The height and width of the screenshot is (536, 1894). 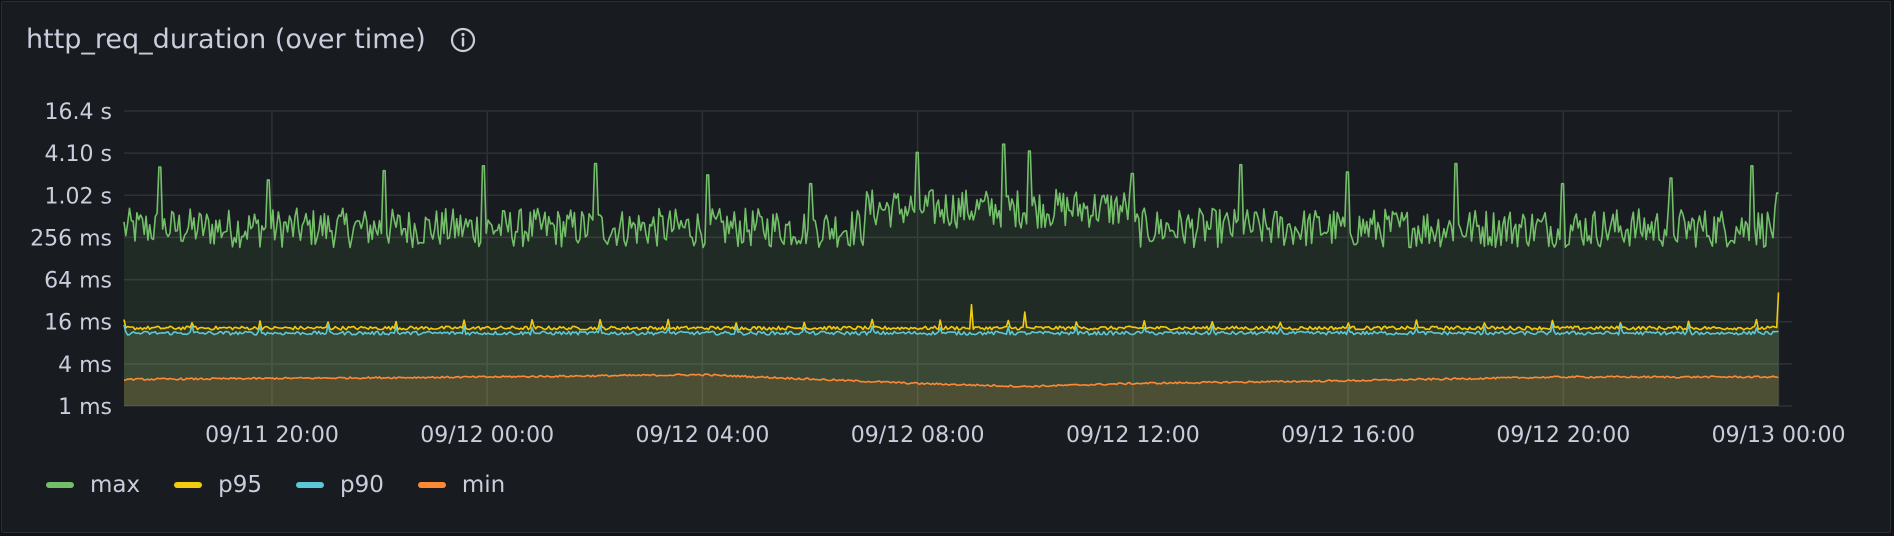 I want to click on legend-item-p95: p95, so click(x=218, y=485).